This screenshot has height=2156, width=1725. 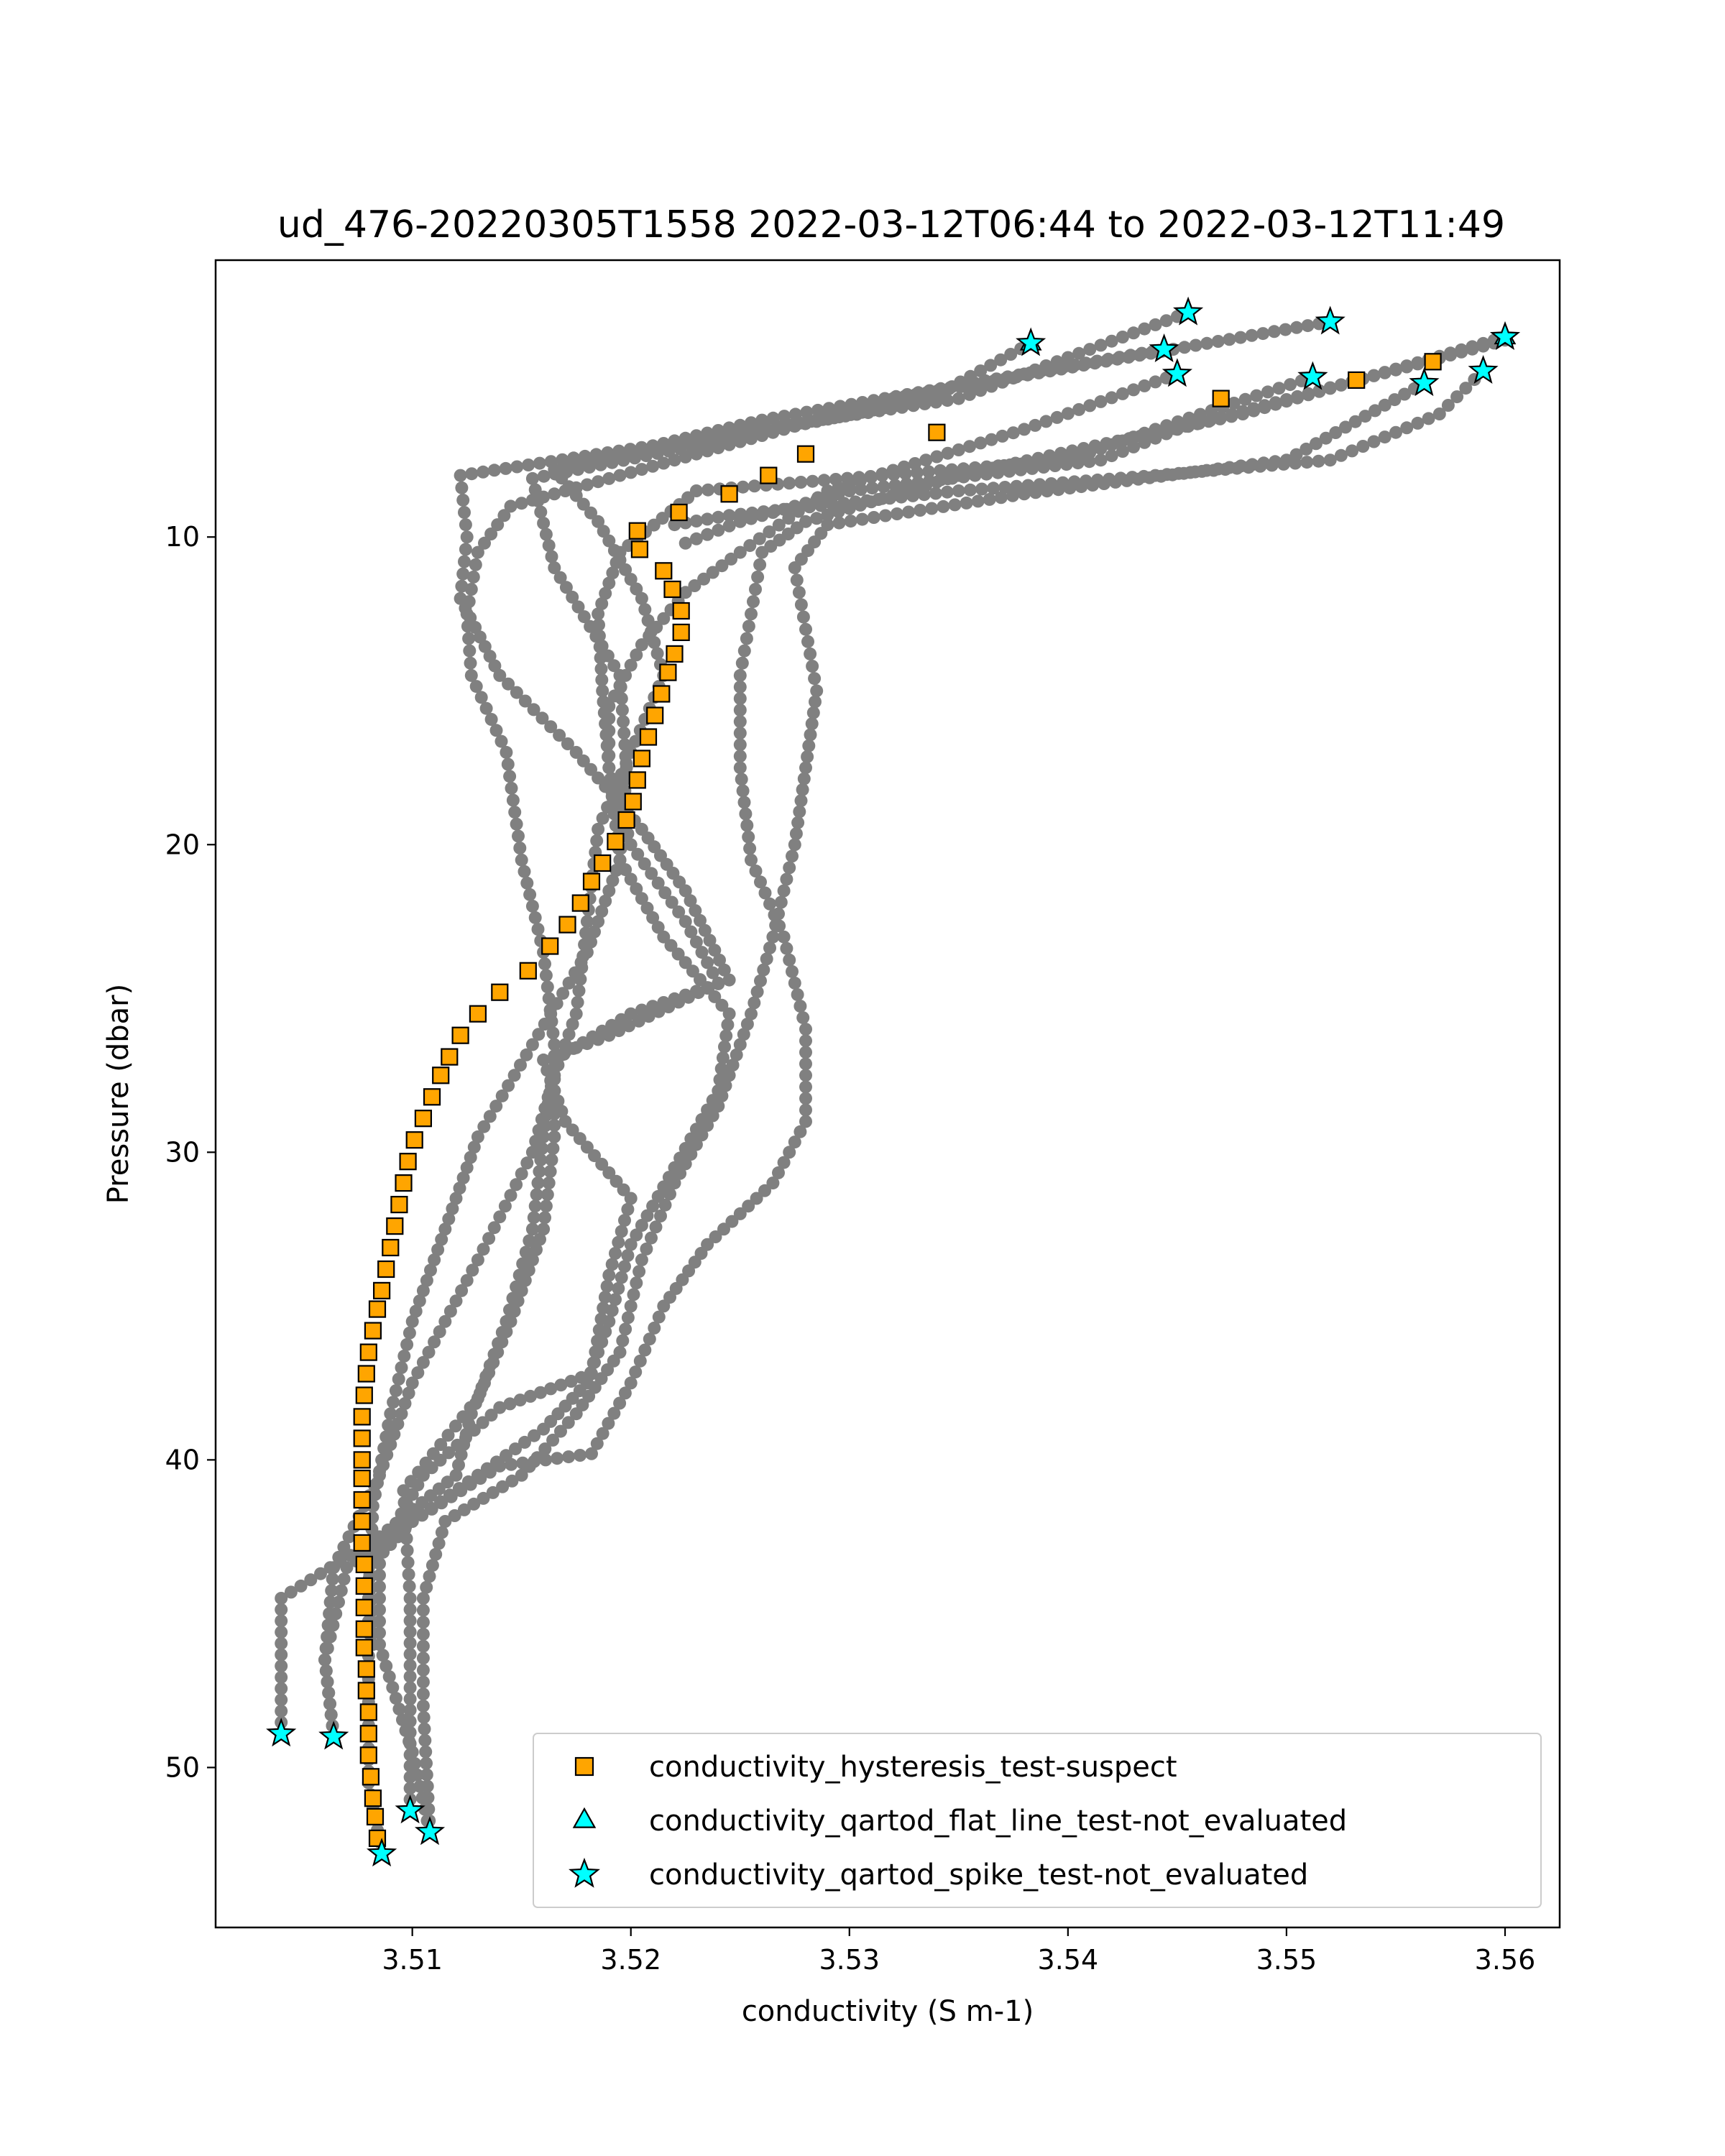 I want to click on y-tick-label: 40, so click(x=182, y=1459).